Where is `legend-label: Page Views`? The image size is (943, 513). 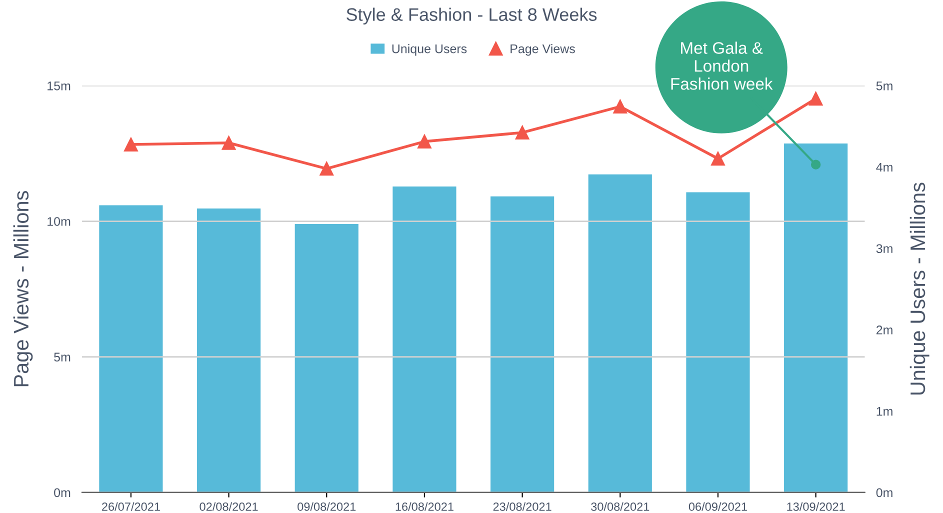 legend-label: Page Views is located at coordinates (542, 50).